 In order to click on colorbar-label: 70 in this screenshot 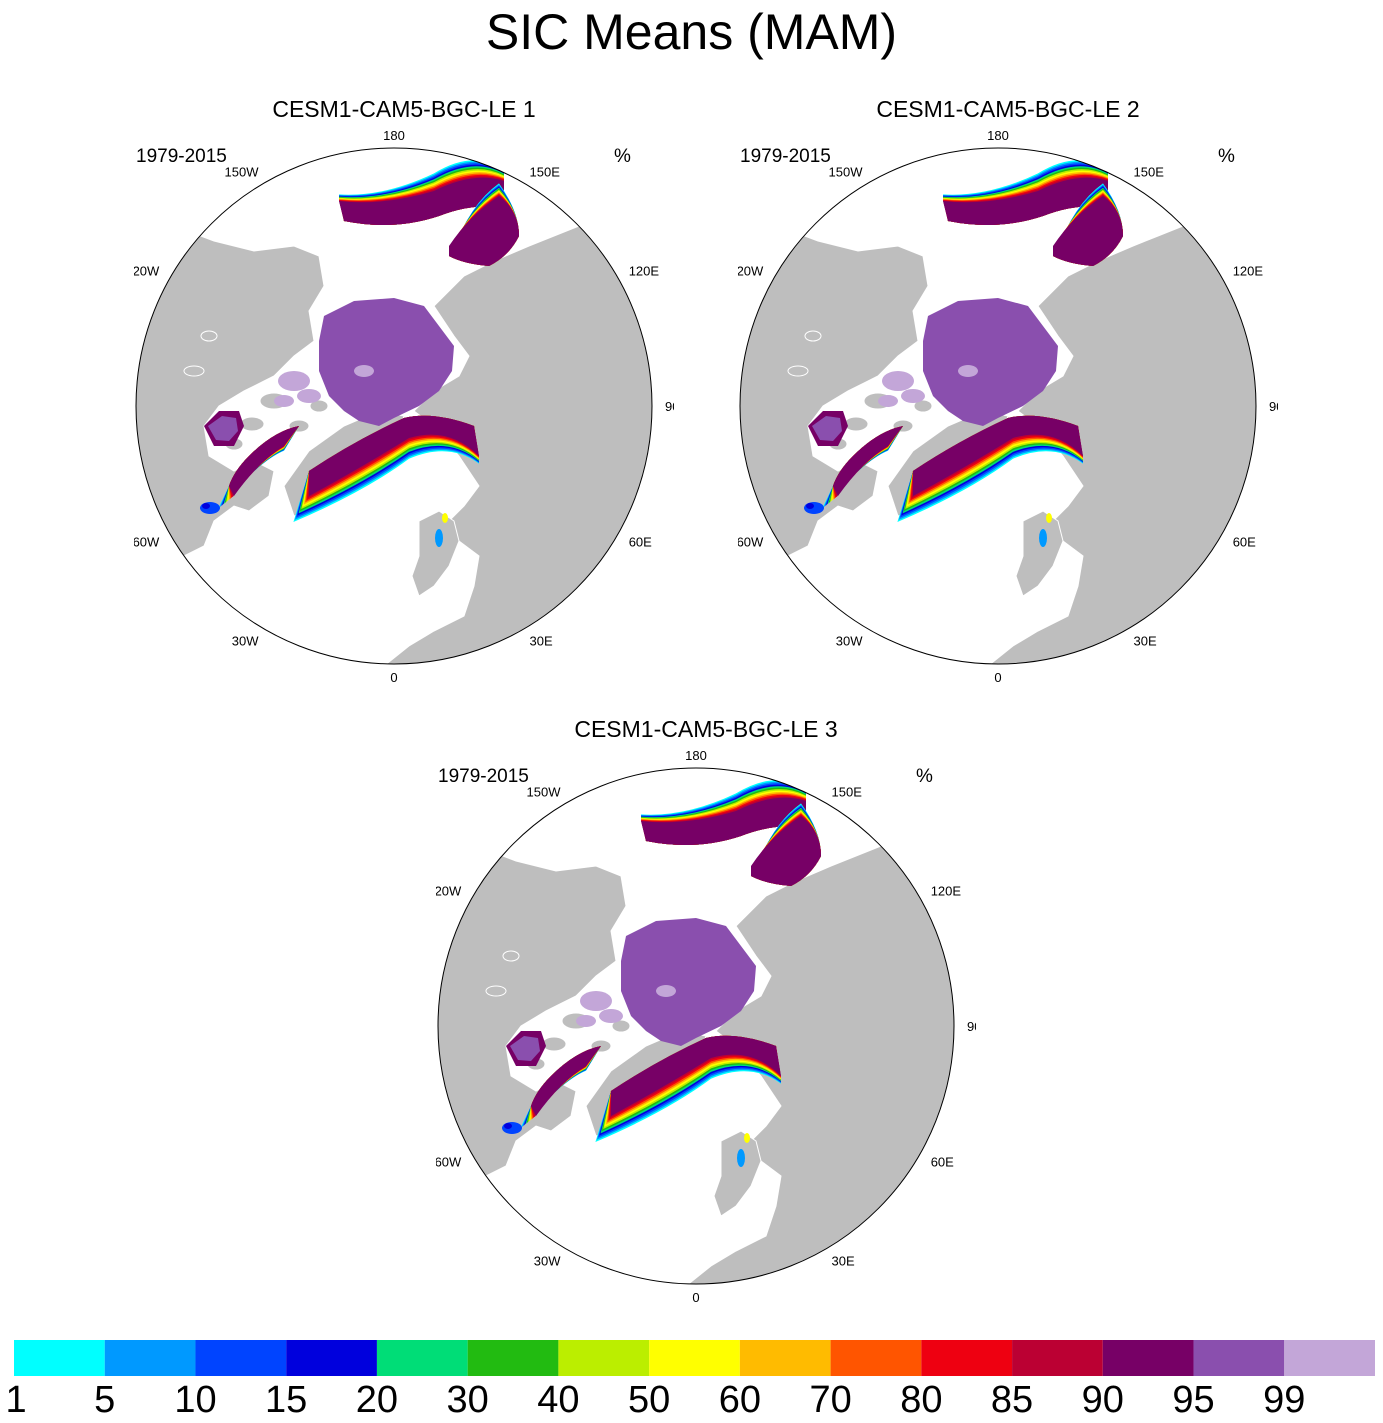, I will do `click(830, 1400)`.